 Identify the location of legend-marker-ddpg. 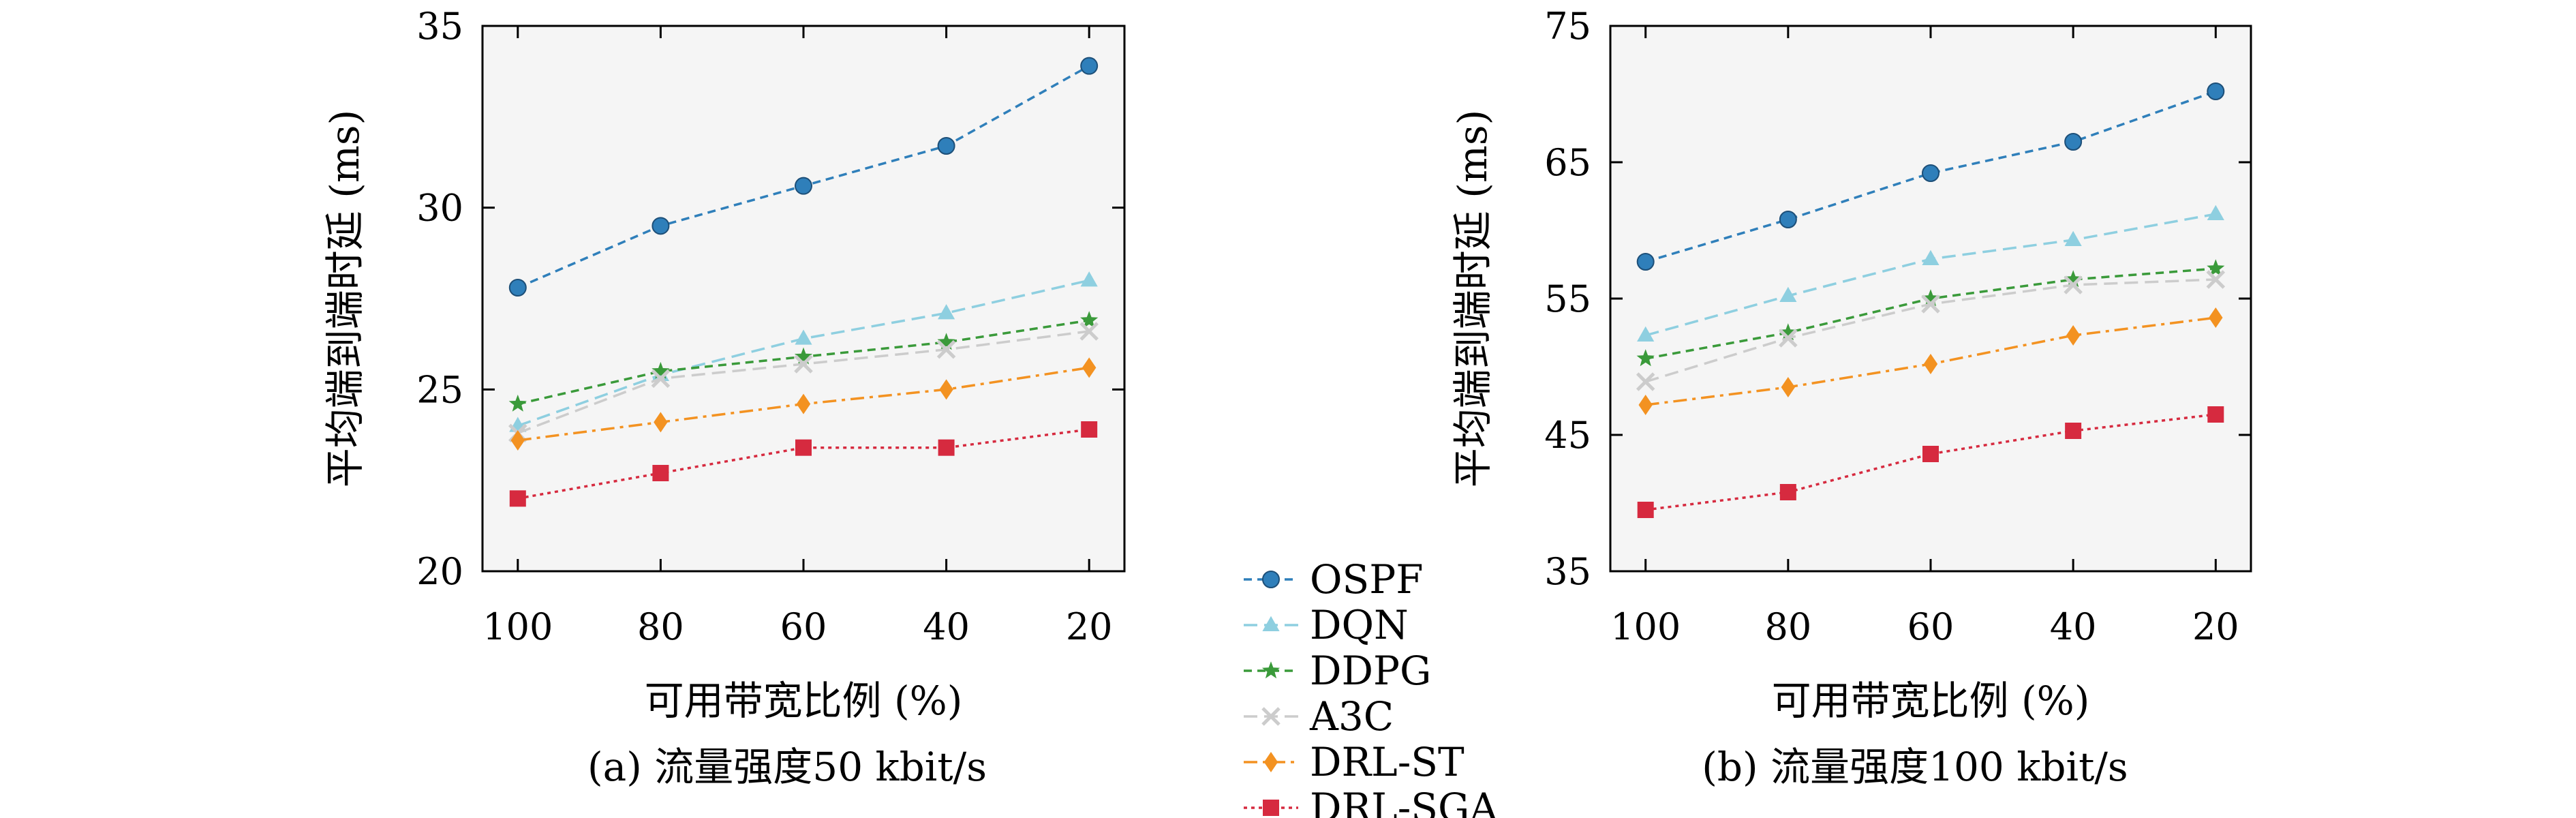
(1271, 670).